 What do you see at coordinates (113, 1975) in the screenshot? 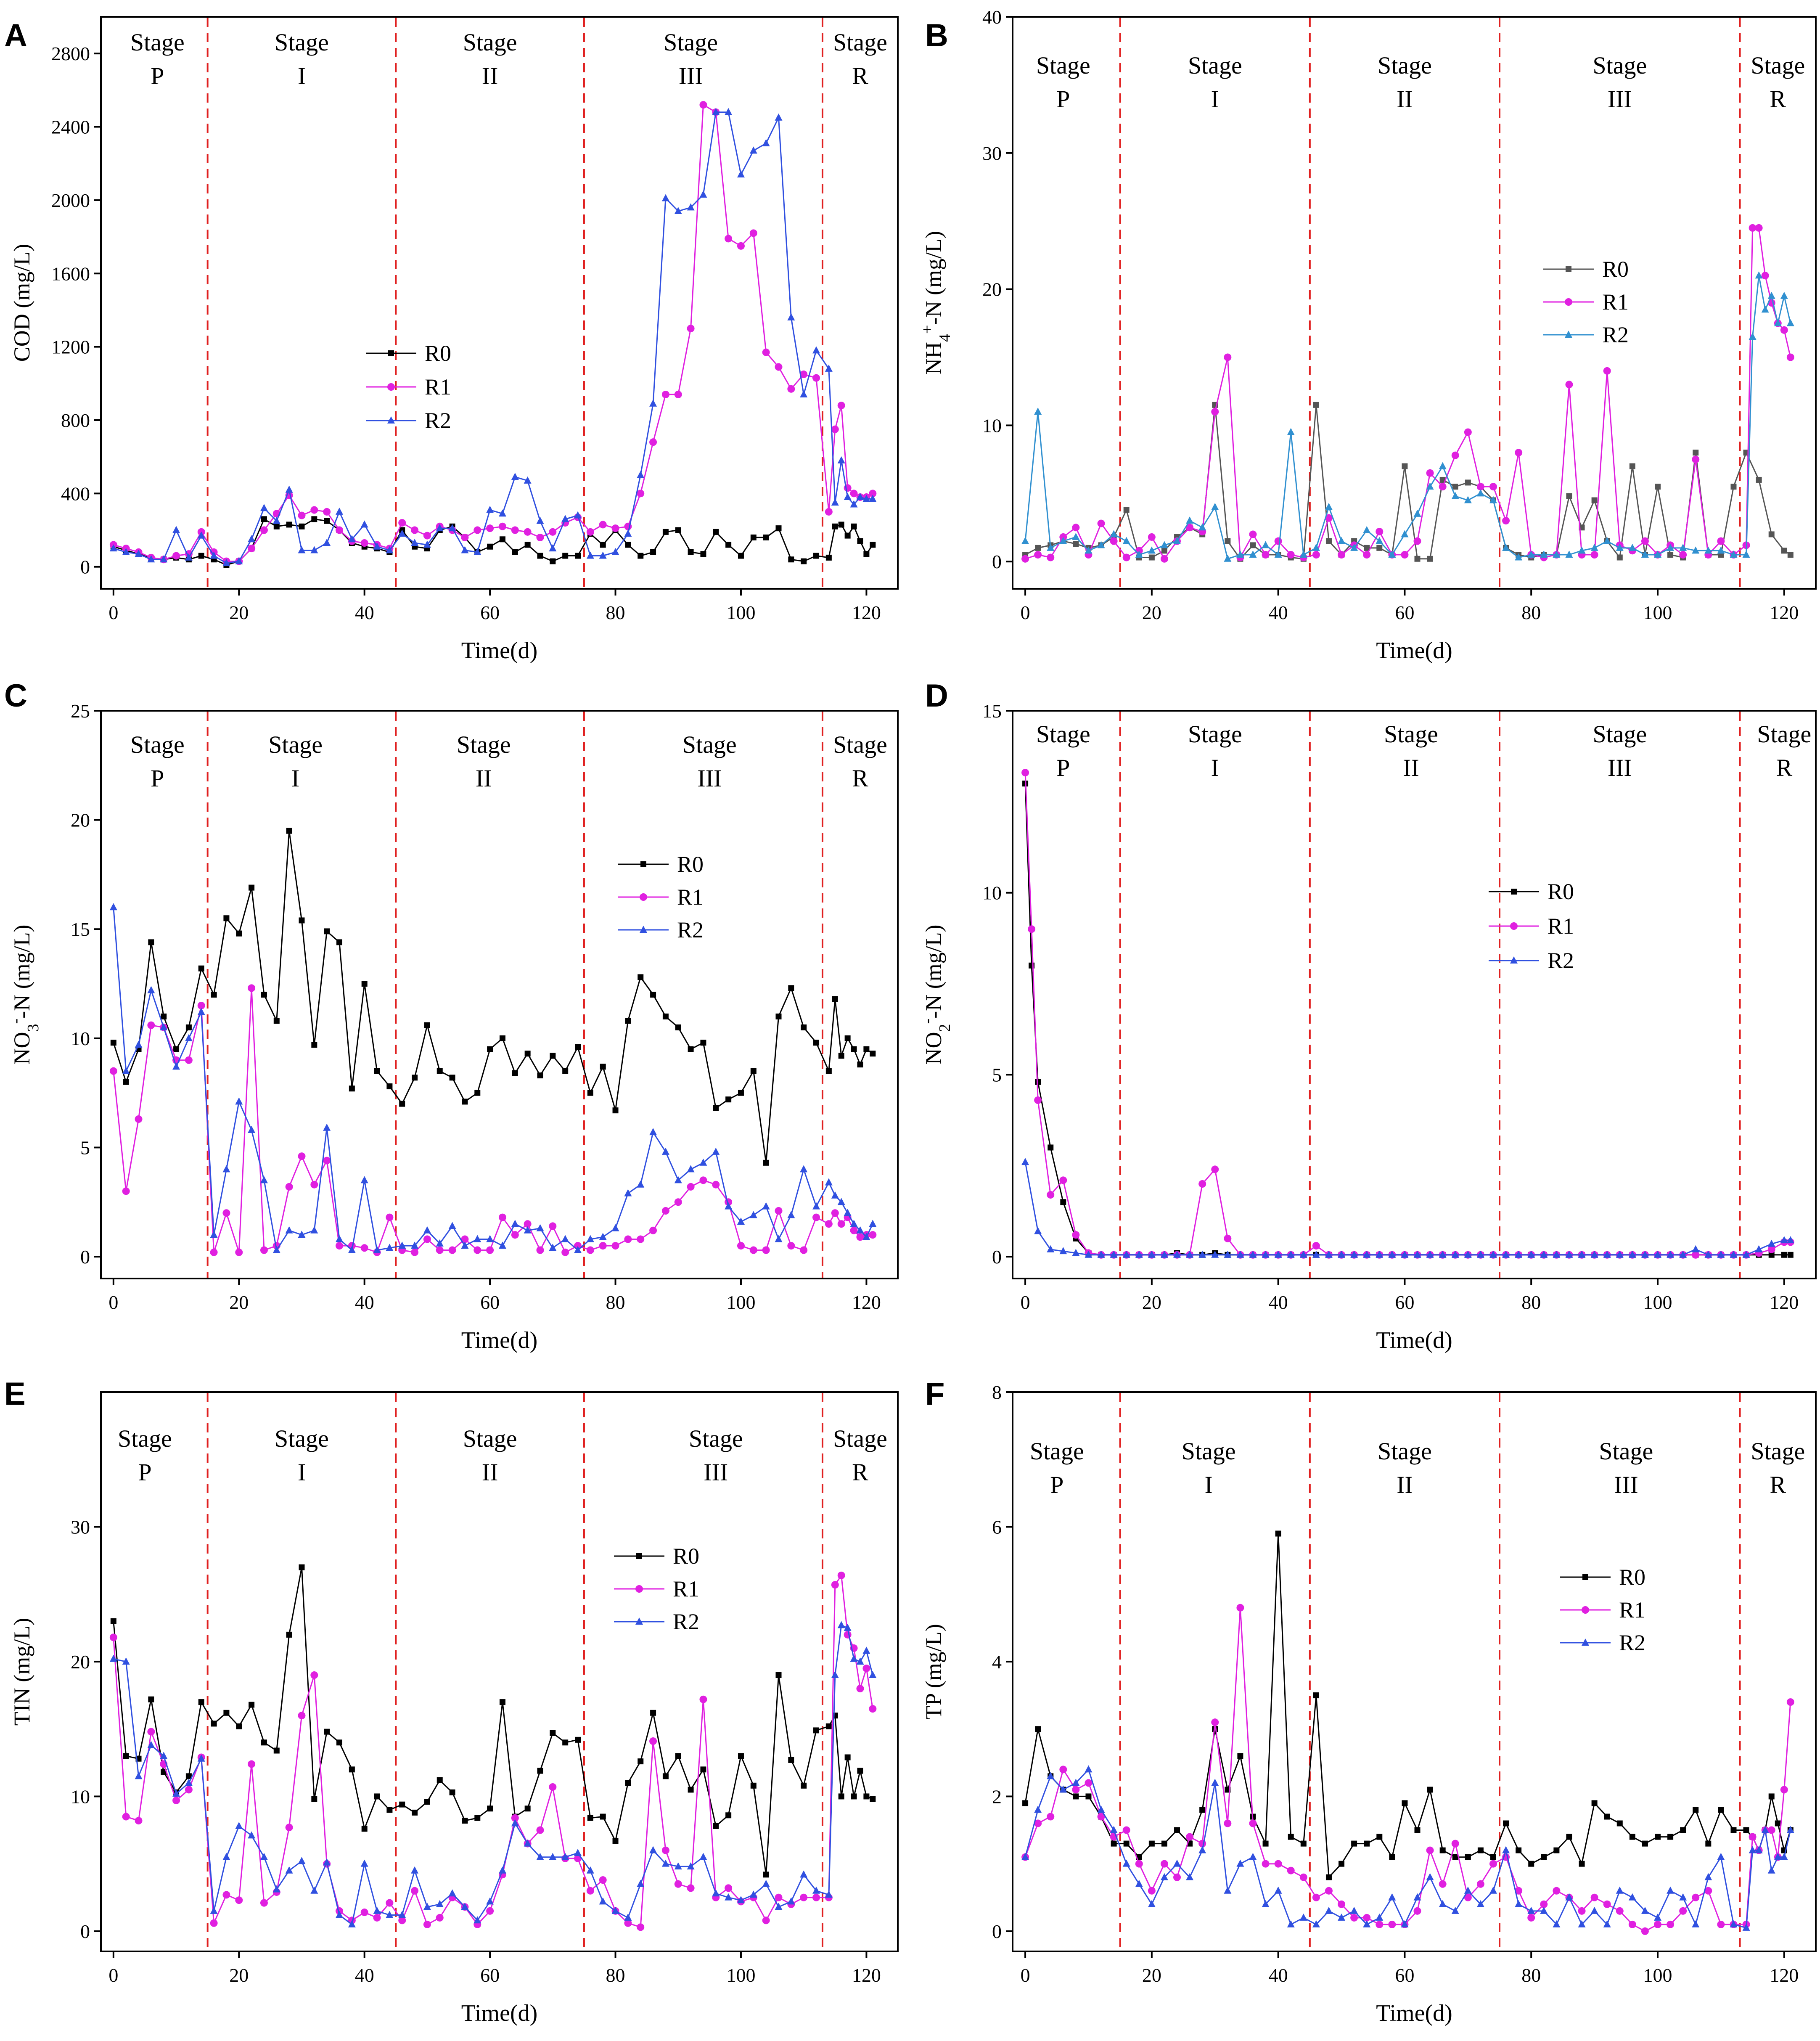
I see `x-tick-label: 0` at bounding box center [113, 1975].